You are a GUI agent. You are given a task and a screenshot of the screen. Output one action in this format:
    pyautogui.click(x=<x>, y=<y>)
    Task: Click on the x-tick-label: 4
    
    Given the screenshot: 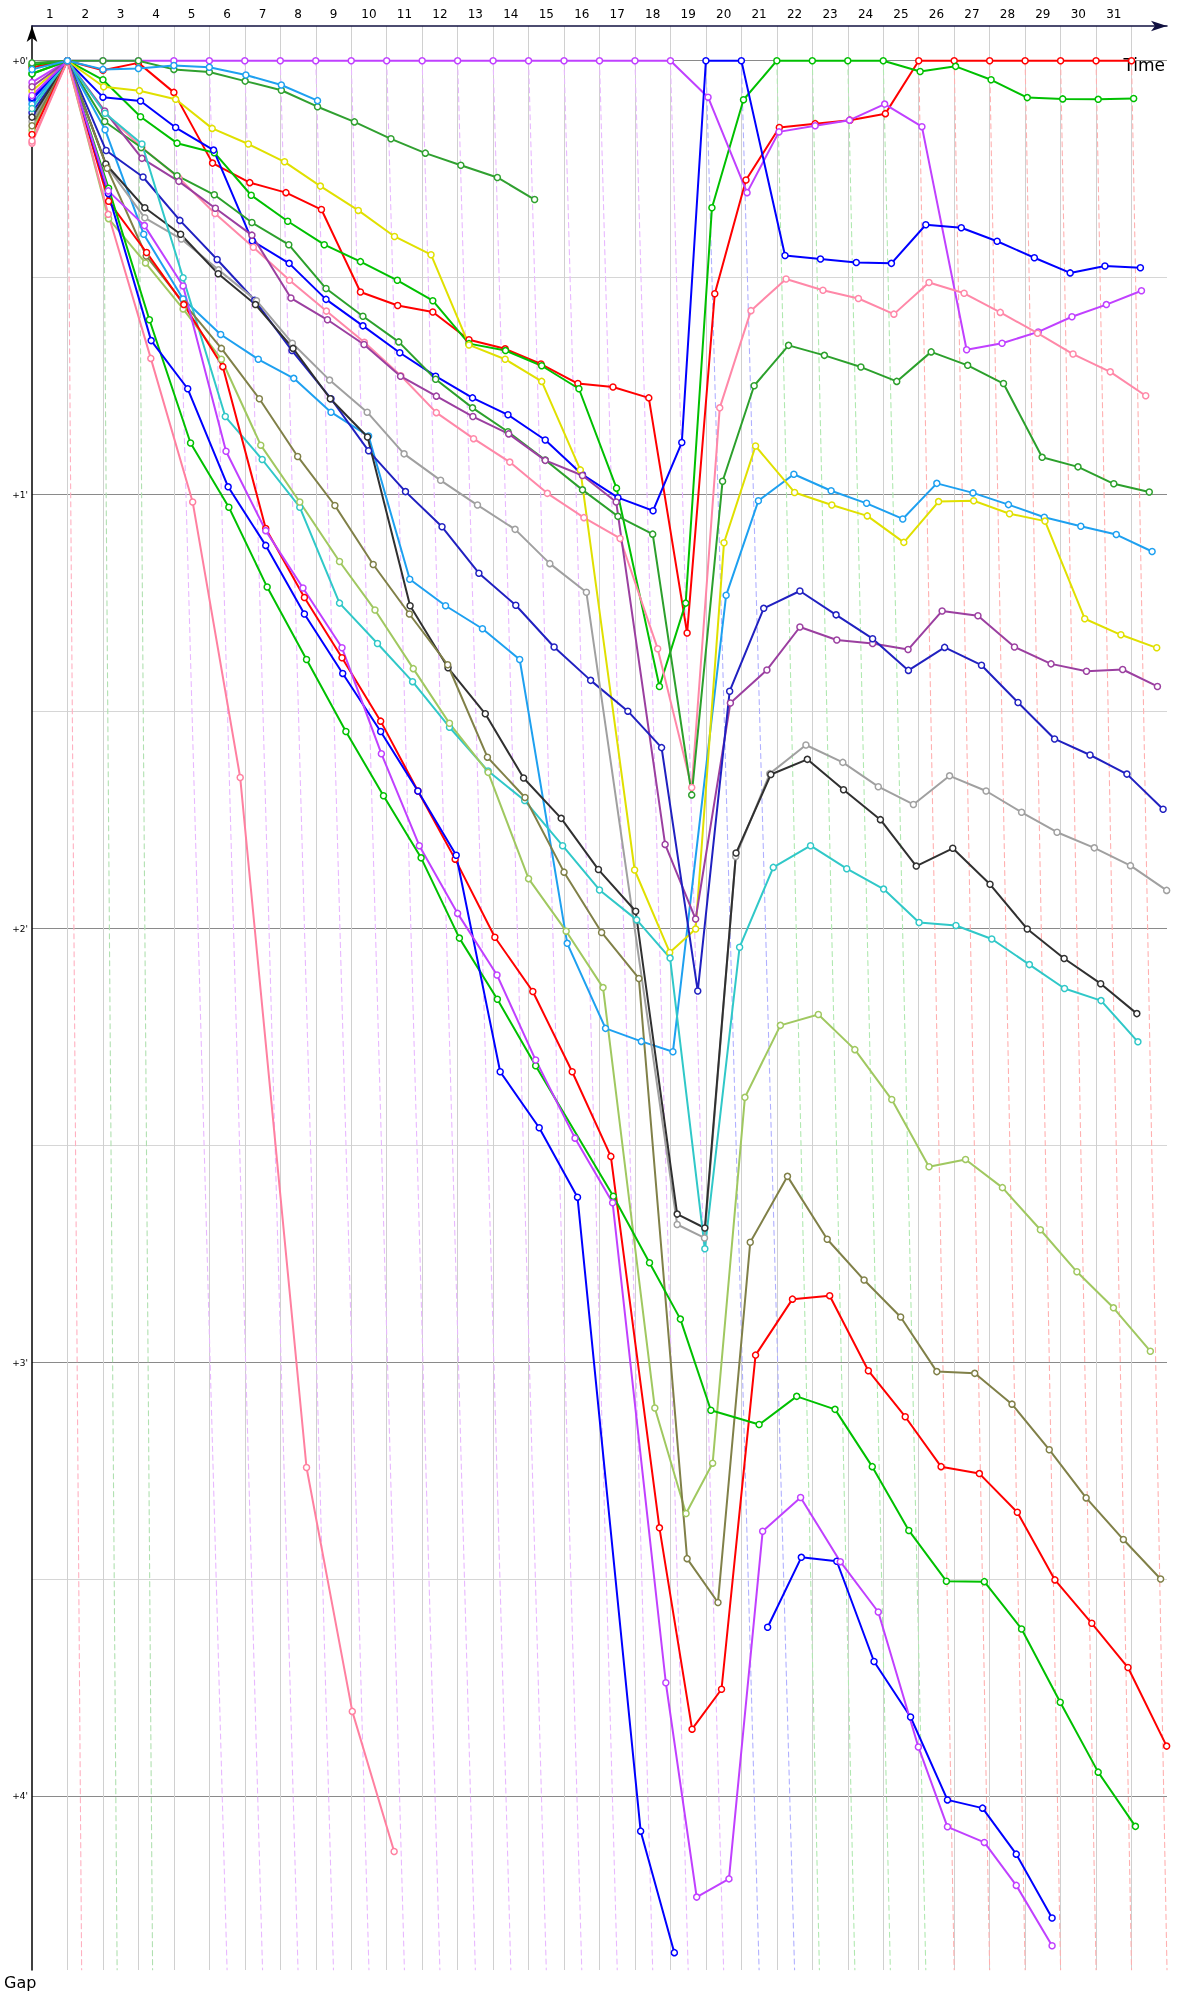 What is the action you would take?
    pyautogui.click(x=156, y=14)
    